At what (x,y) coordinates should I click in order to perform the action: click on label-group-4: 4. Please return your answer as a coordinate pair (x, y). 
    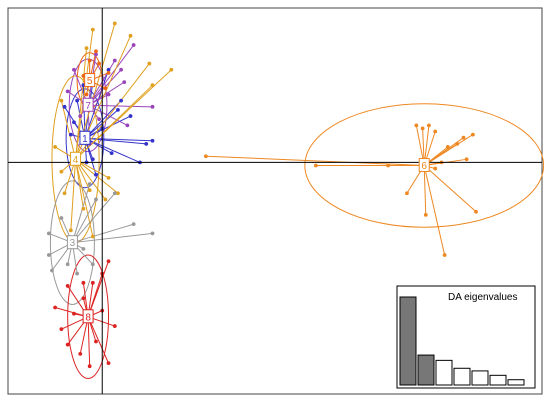
    Looking at the image, I should click on (76, 160).